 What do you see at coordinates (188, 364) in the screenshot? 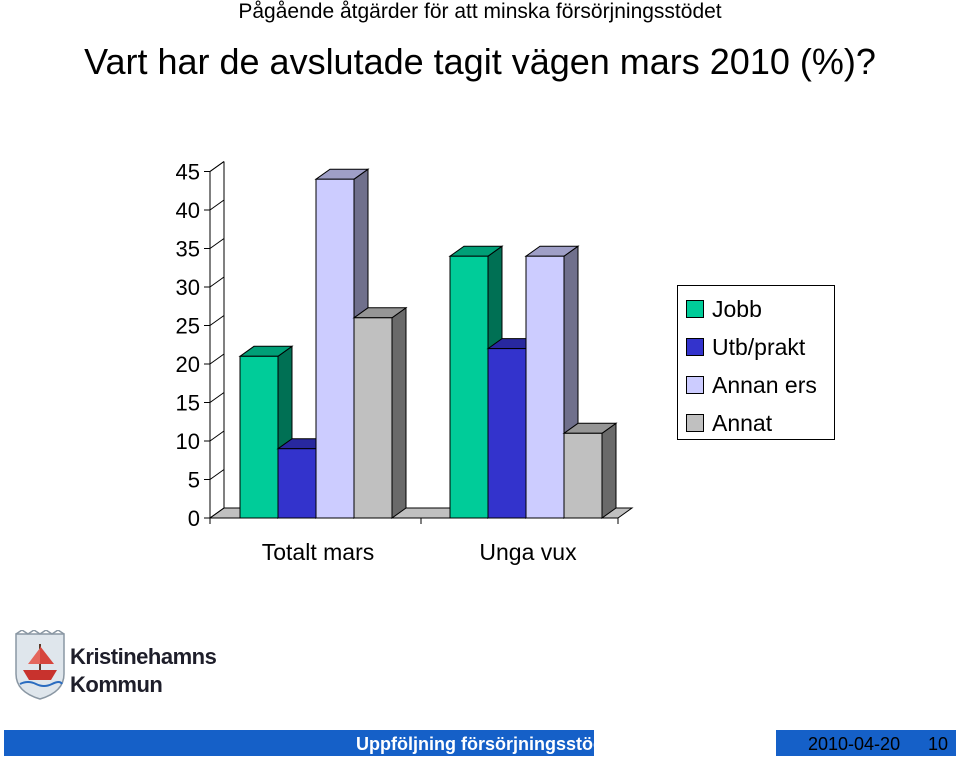
I see `y-tick-label: 20` at bounding box center [188, 364].